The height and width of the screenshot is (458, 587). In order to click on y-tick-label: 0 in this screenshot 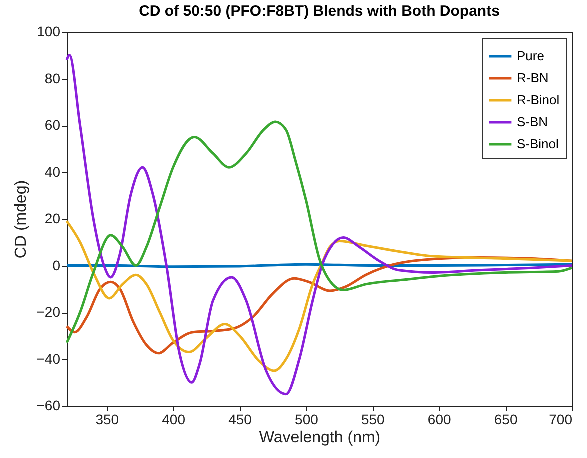, I will do `click(56, 265)`.